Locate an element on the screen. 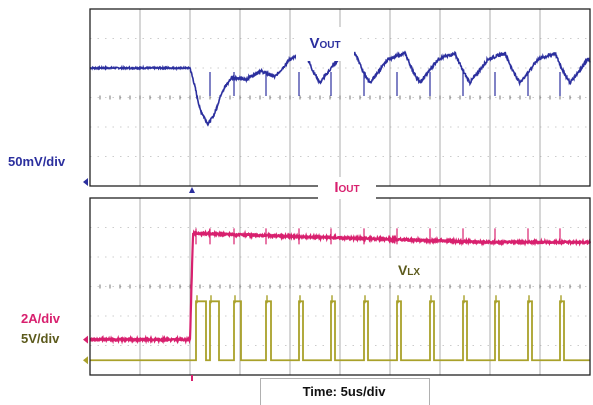  vlx-series-line is located at coordinates (340, 331).